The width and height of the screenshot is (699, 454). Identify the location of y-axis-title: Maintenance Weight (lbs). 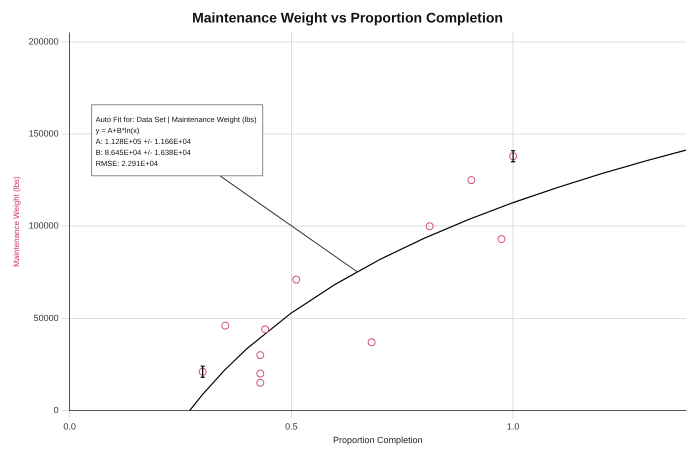
(17, 221).